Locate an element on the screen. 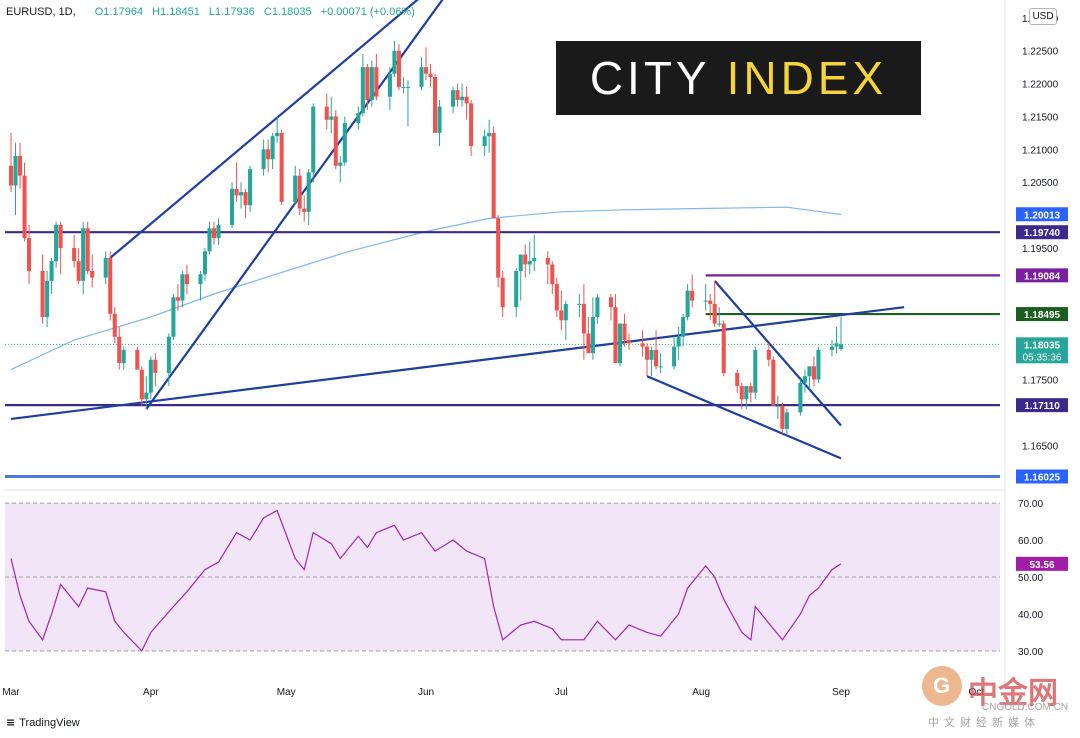 Image resolution: width=1080 pixels, height=738 pixels. x-tick-label: Aug is located at coordinates (701, 692).